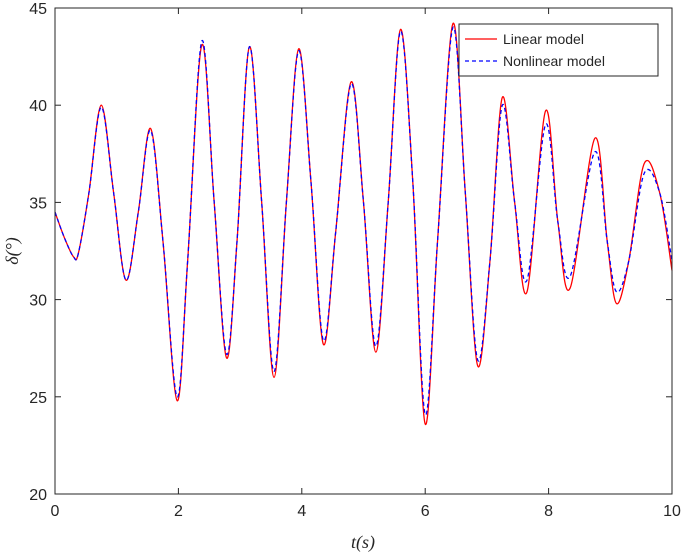  Describe the element at coordinates (12, 251) in the screenshot. I see `y-axis-label: δ(°)` at that location.